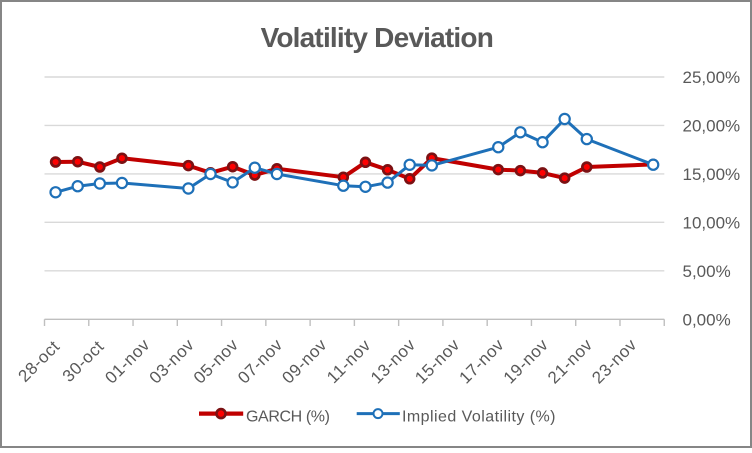 This screenshot has width=752, height=453. I want to click on svg-text: 5,00%, so click(707, 271).